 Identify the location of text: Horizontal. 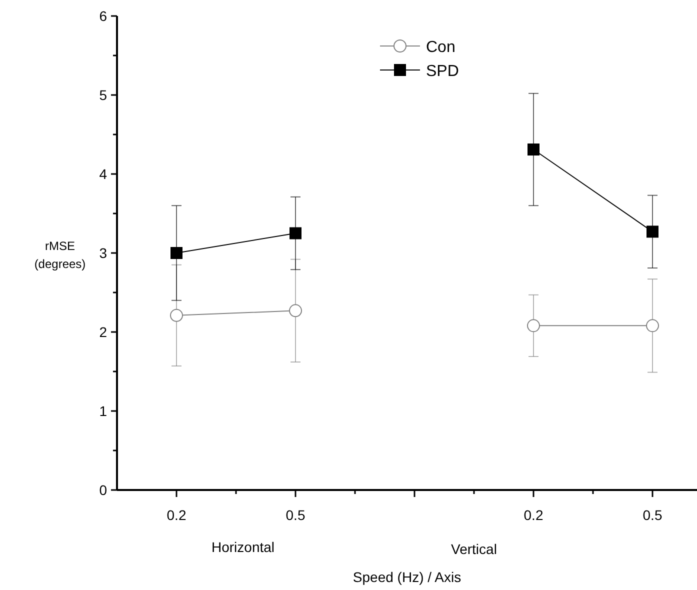
(243, 547).